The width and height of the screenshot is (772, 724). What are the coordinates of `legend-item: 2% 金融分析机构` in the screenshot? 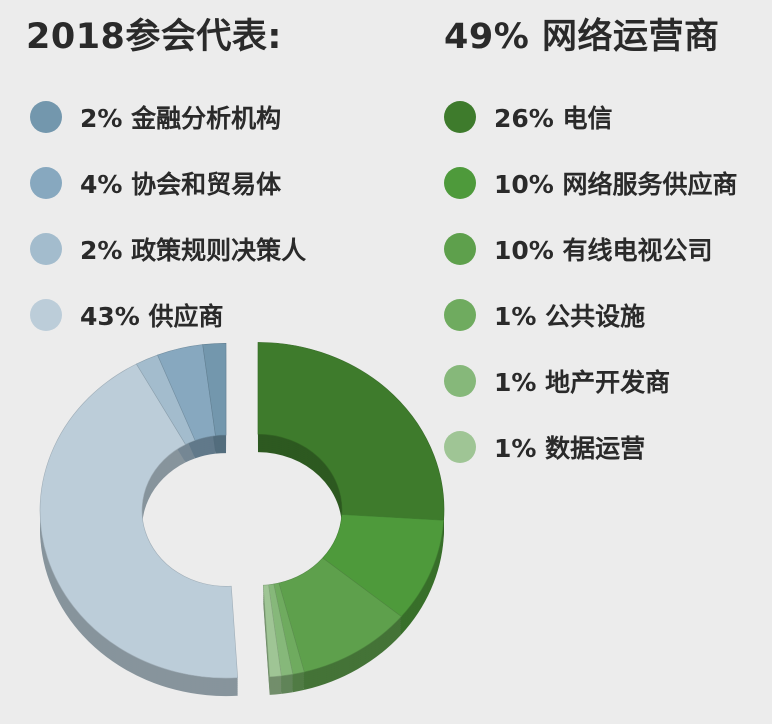 It's located at (168, 117).